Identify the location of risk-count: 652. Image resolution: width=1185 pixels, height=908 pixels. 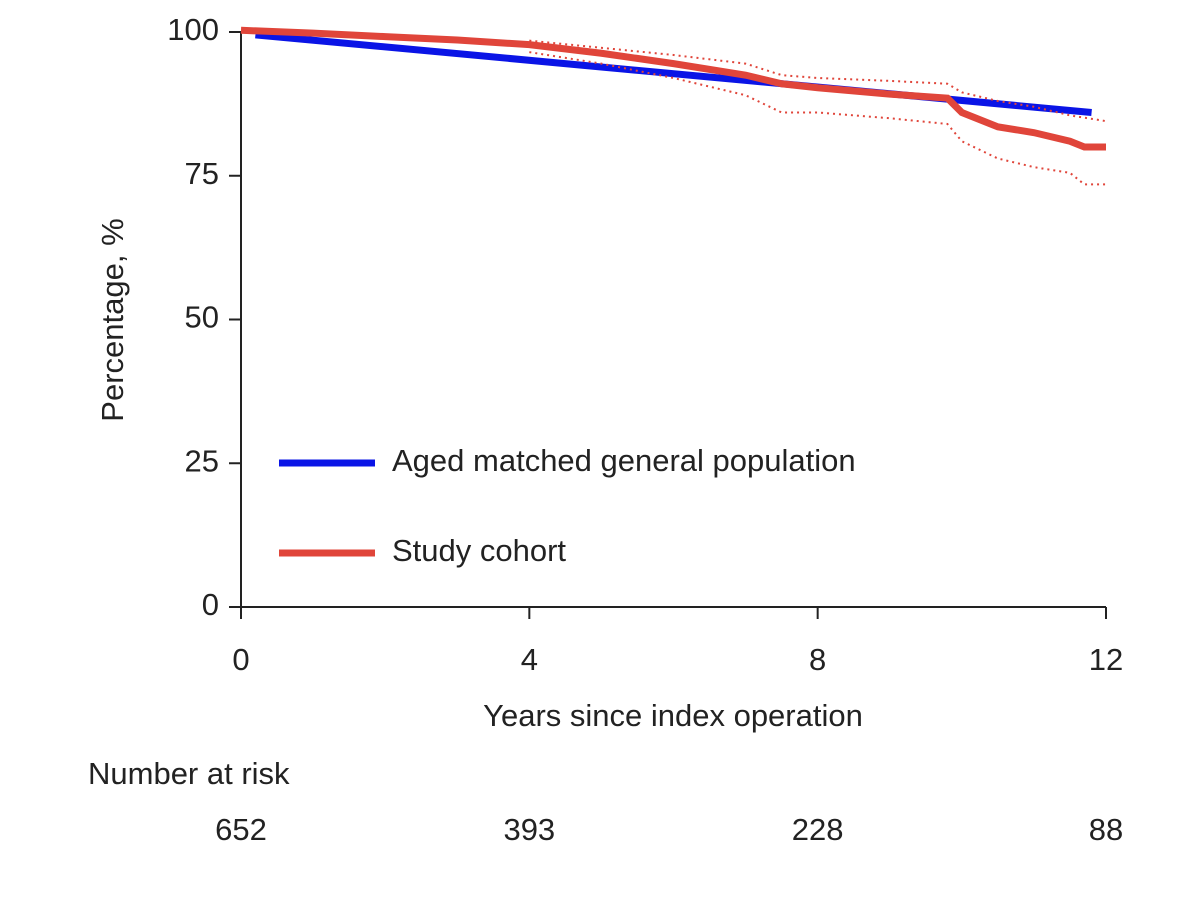
(241, 829).